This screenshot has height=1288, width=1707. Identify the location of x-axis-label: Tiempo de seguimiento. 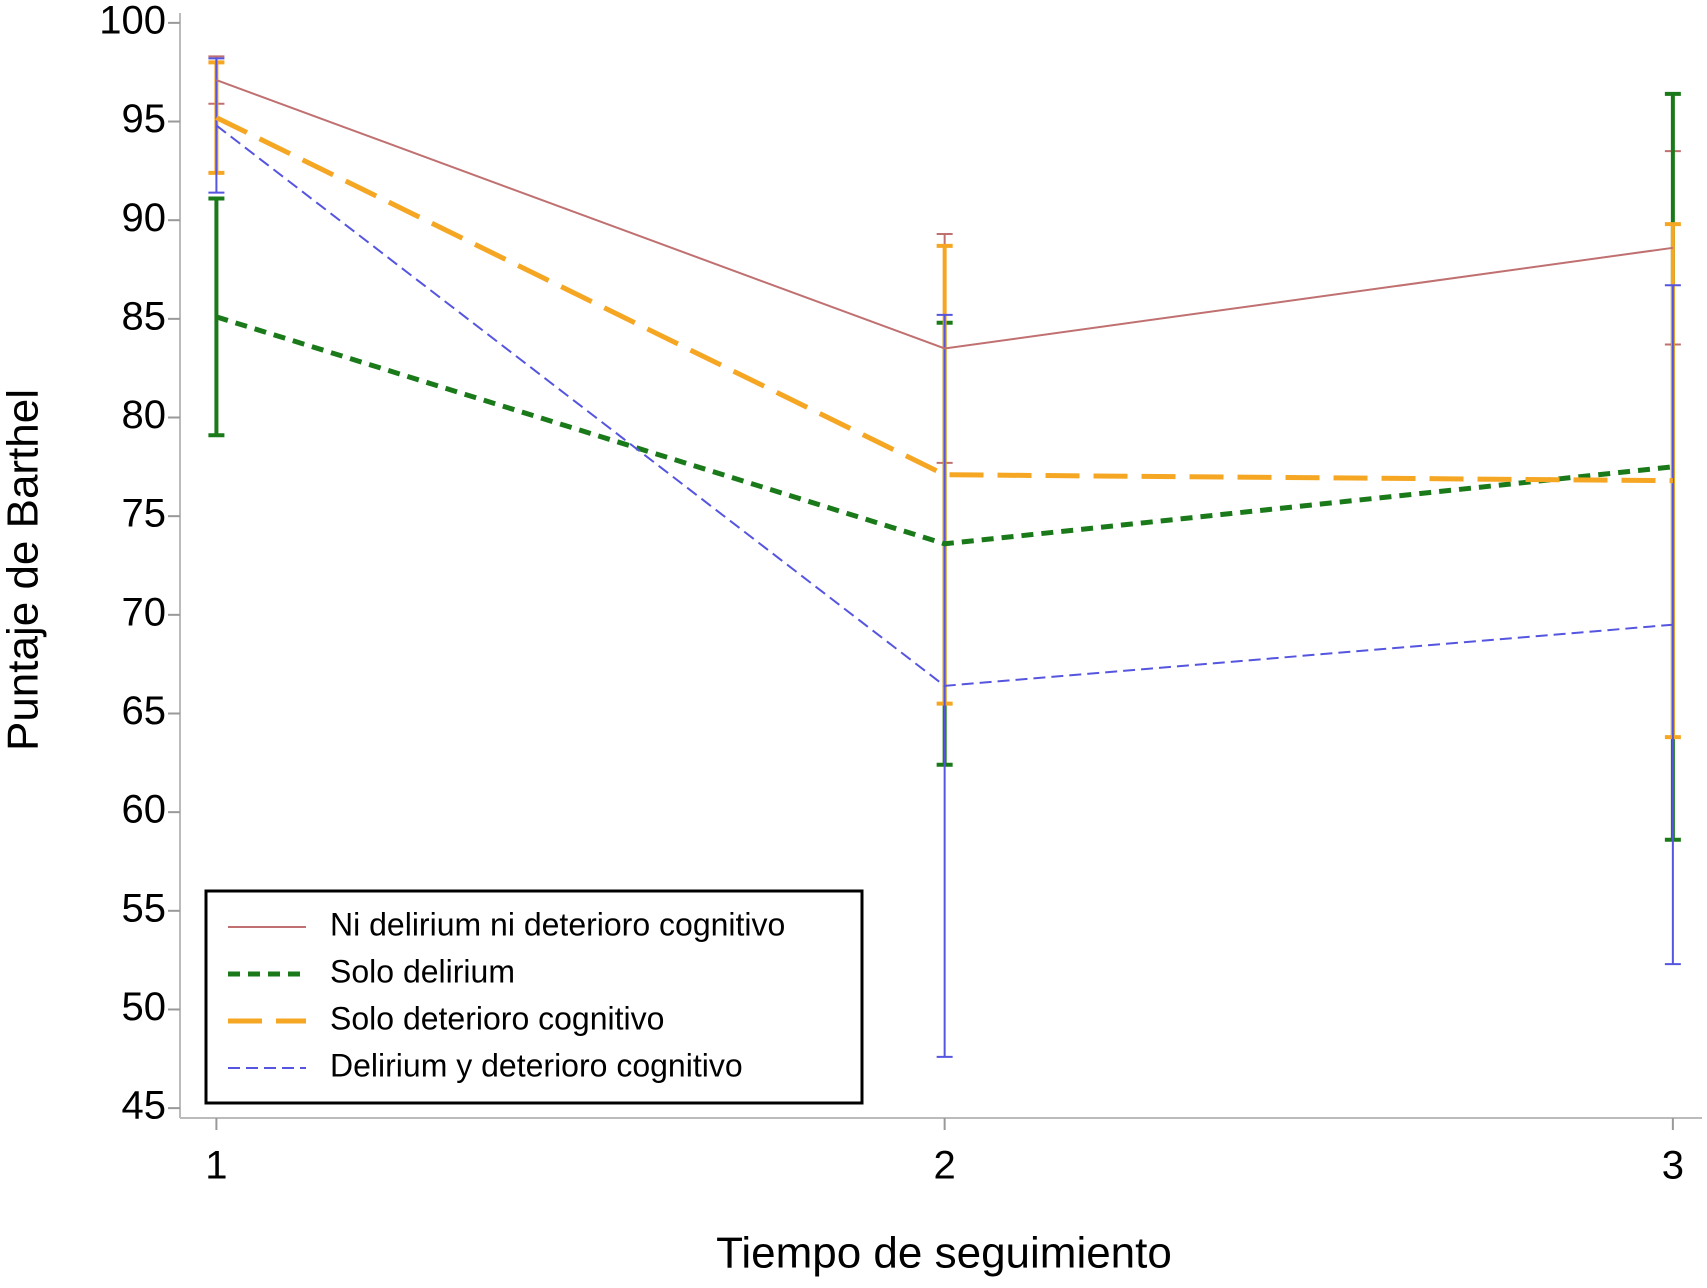
(944, 1253).